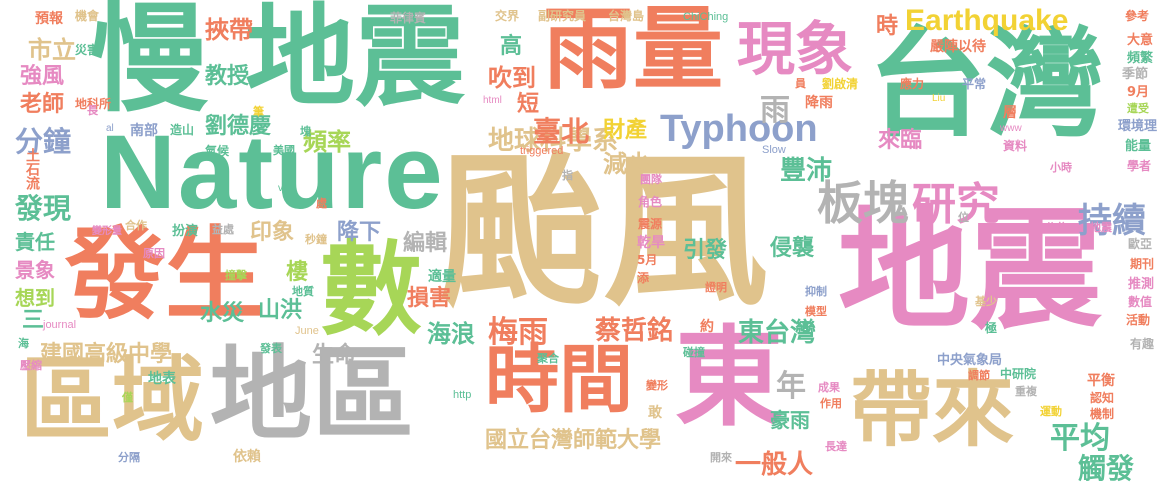 The image size is (1175, 482). I want to click on word-three: 三, so click(33, 320).